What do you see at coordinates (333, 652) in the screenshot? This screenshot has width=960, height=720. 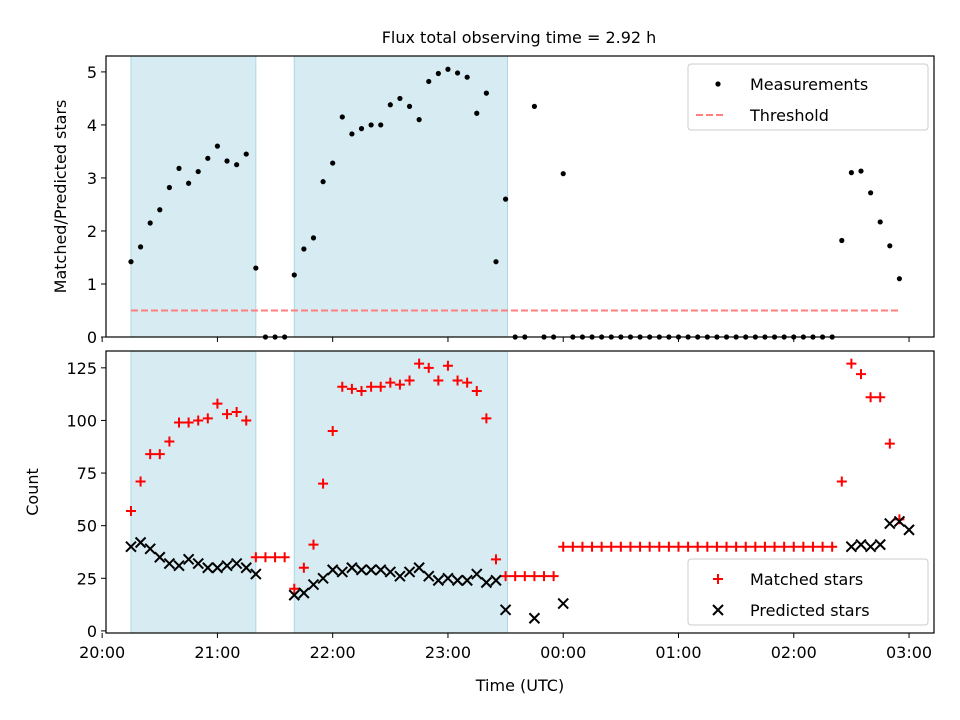 I see `x-tick-label: 22:00` at bounding box center [333, 652].